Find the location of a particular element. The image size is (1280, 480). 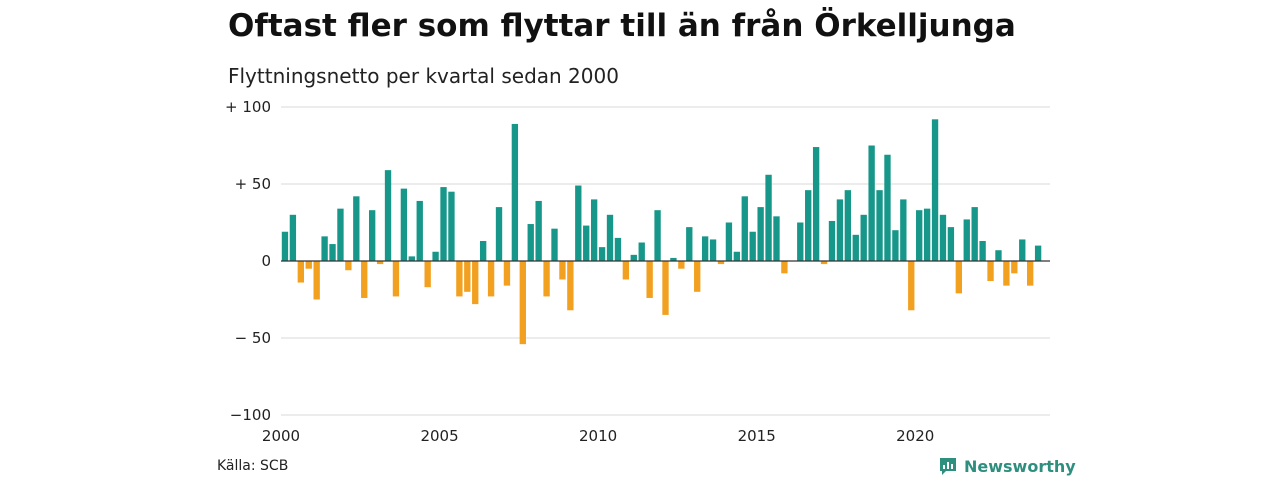

x-tick-label: 2005 is located at coordinates (439, 436).